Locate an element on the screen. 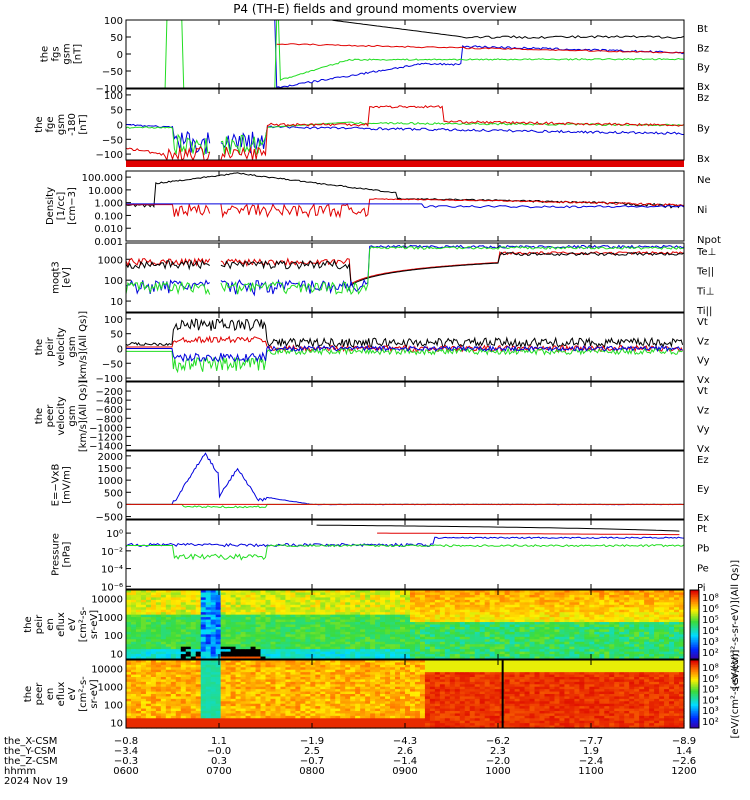 Image resolution: width=750 pixels, height=800 pixels. x-tick-label: 1.9 is located at coordinates (591, 751).